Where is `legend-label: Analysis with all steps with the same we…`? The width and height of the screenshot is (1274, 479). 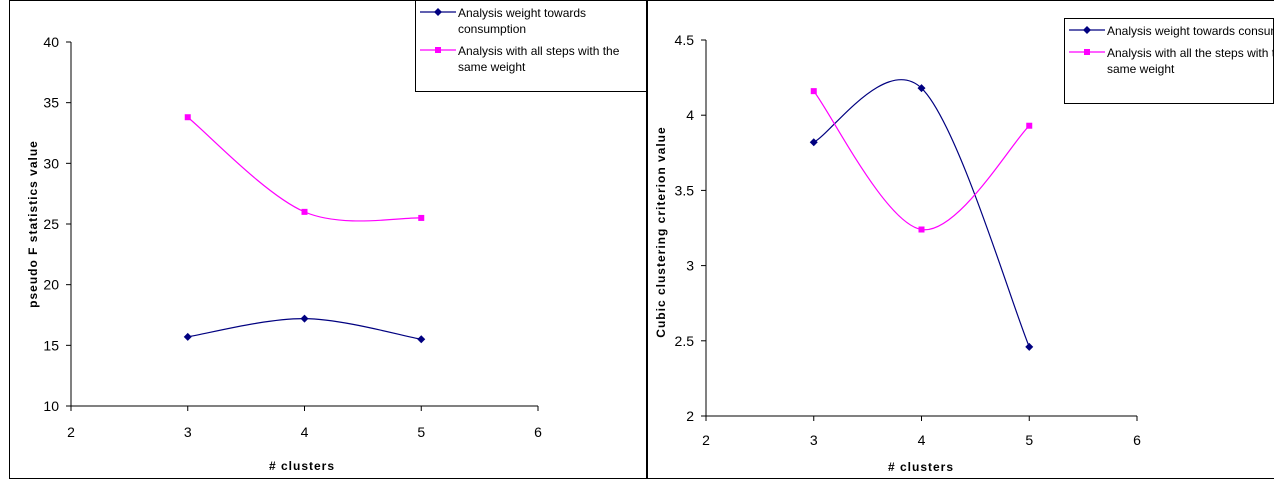
legend-label: Analysis with all steps with the same we… is located at coordinates (539, 59).